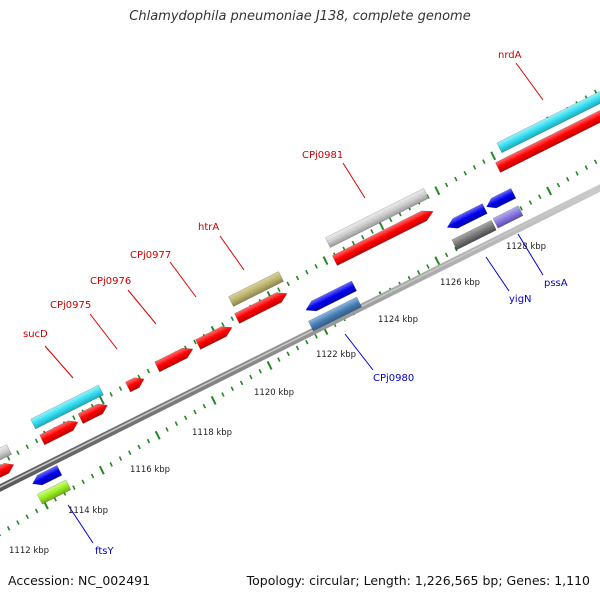  I want to click on gene-label: nrdA, so click(510, 55).